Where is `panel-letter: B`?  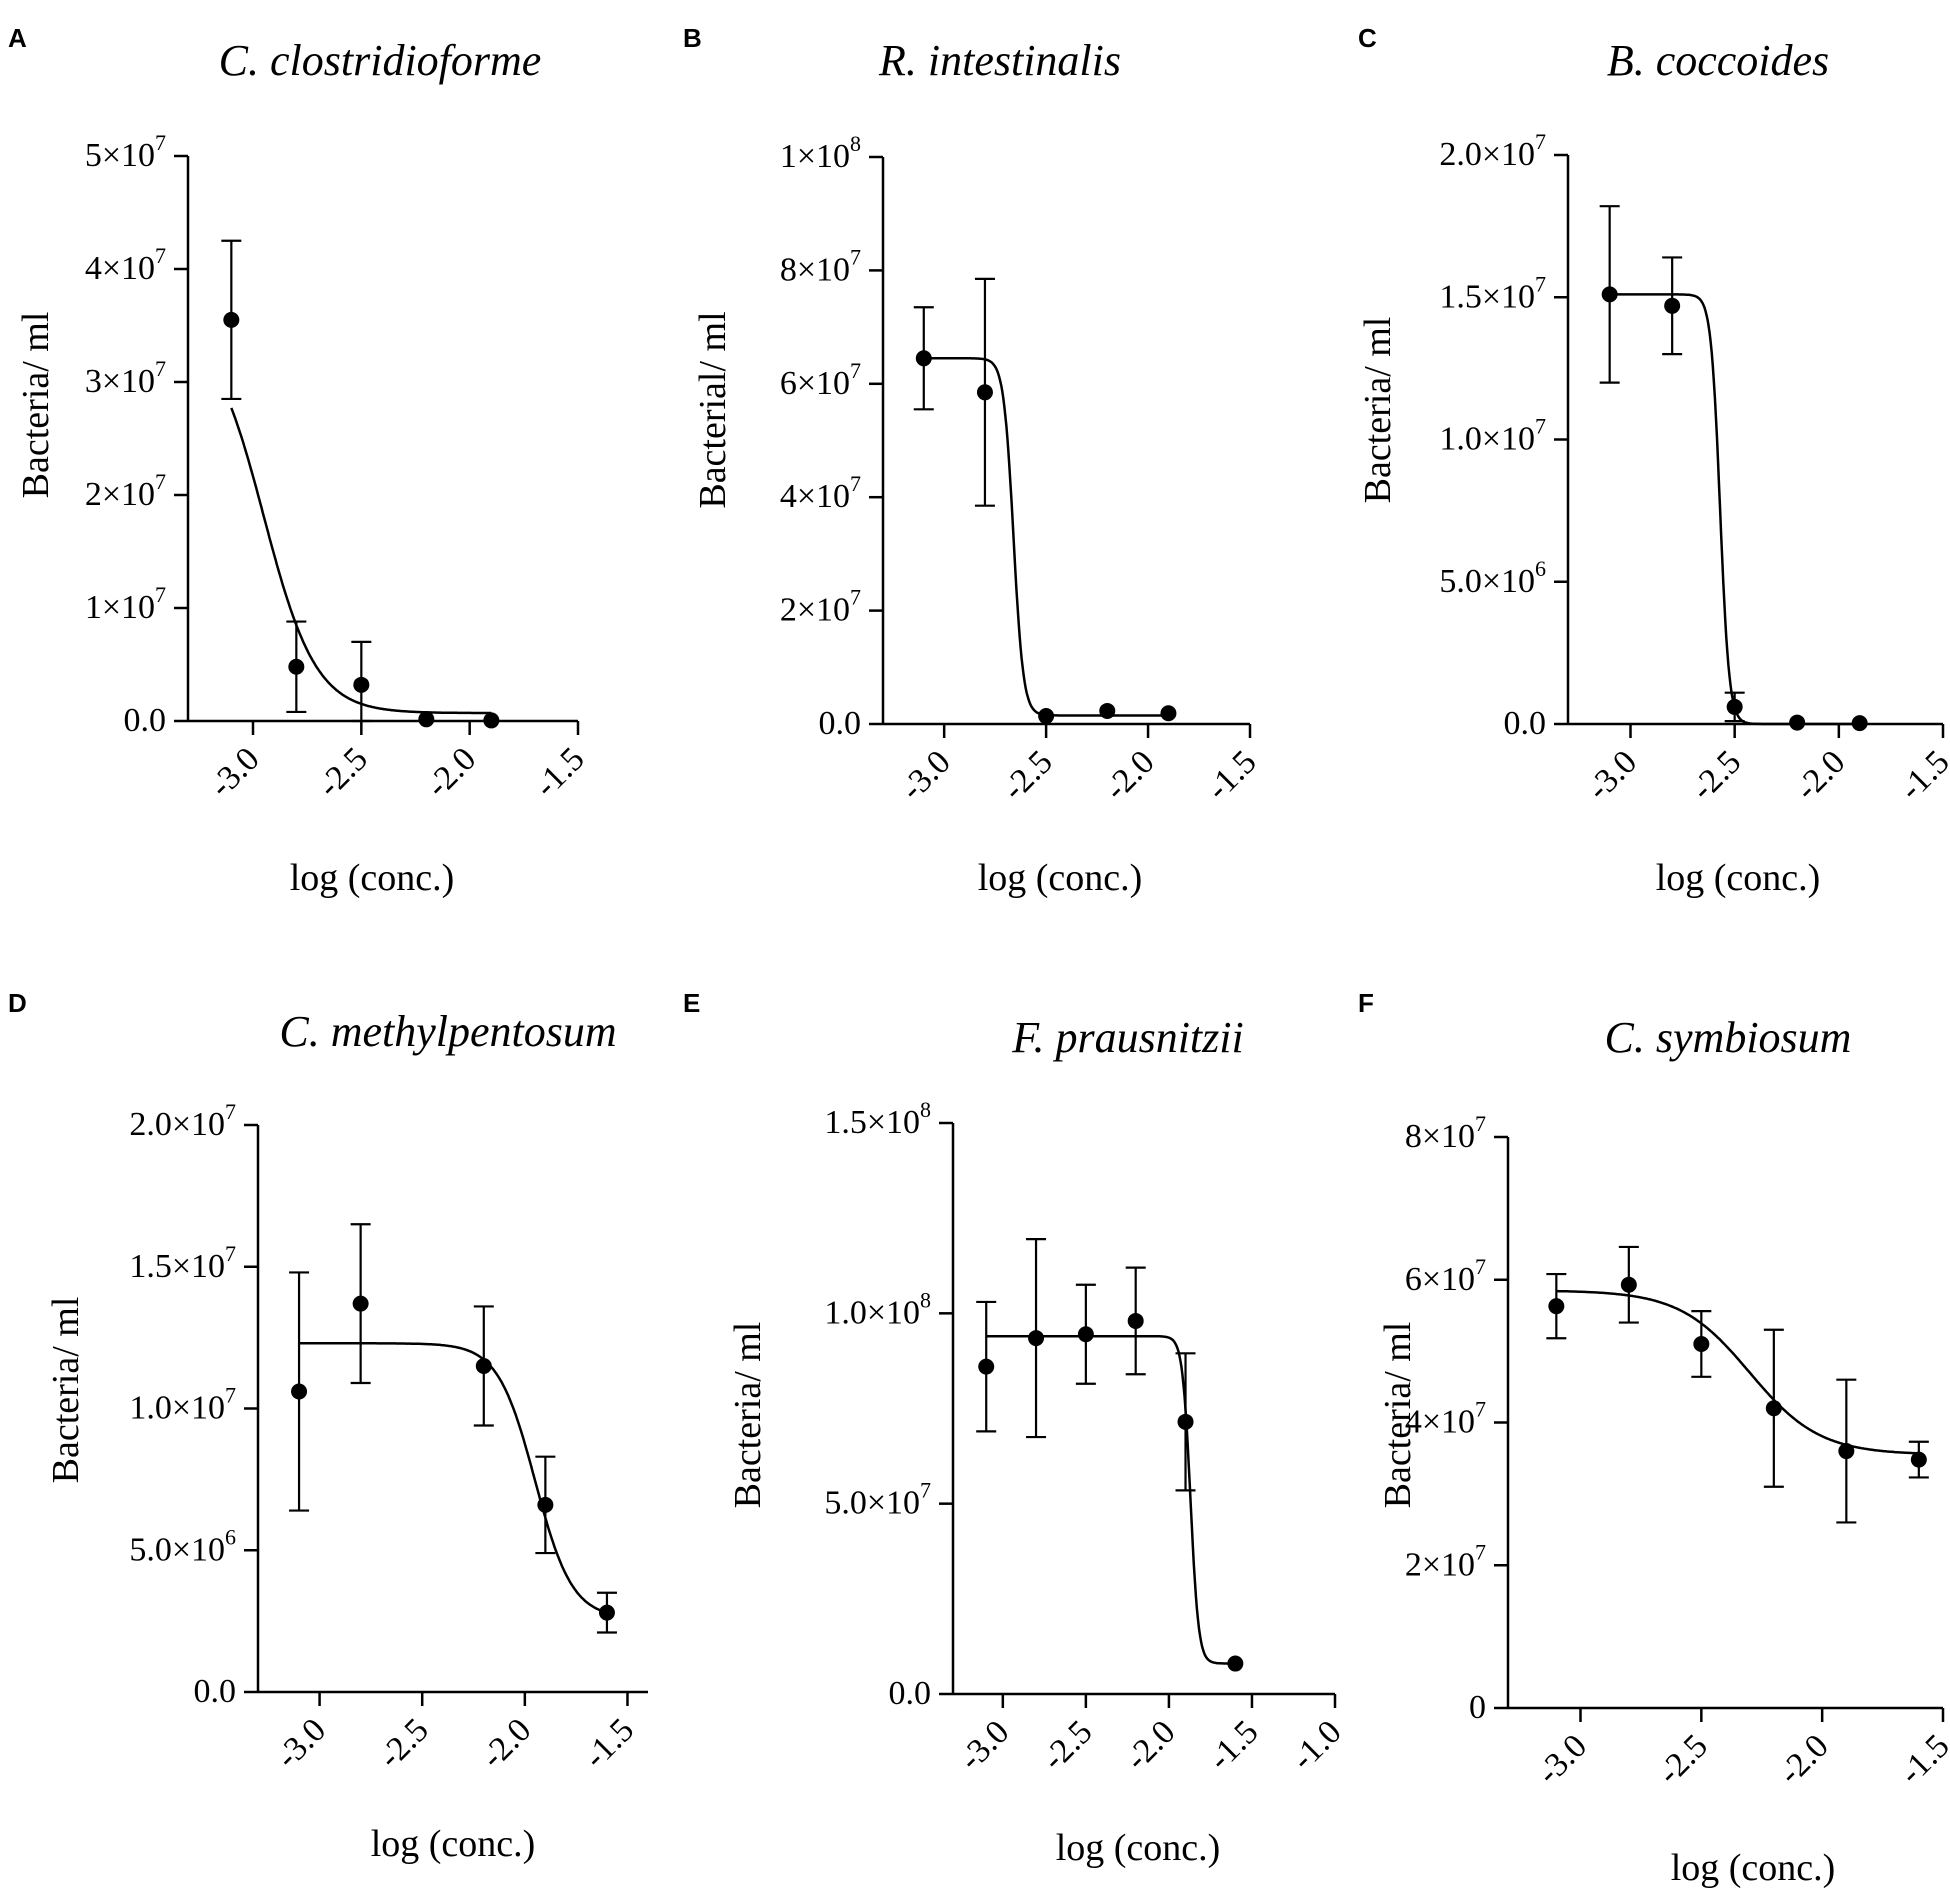
panel-letter: B is located at coordinates (692, 38).